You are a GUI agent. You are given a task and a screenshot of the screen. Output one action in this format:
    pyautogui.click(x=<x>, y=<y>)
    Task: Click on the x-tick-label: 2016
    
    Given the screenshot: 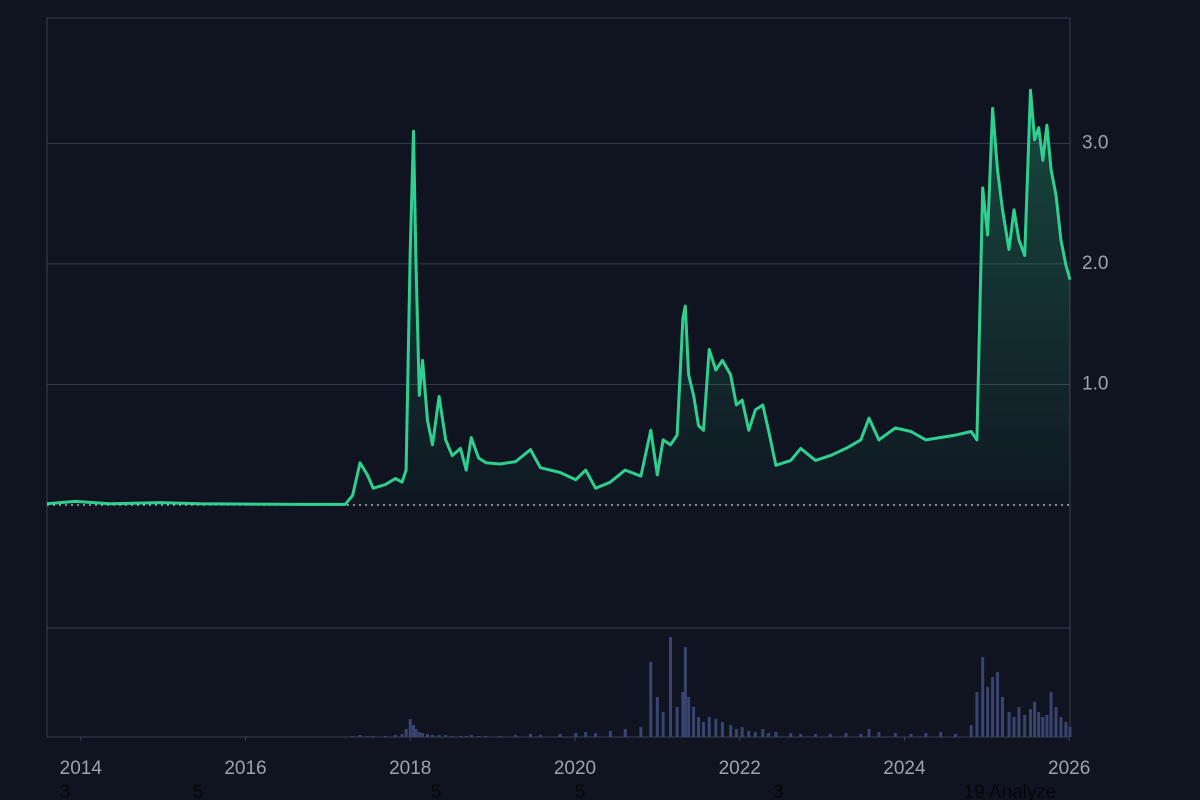 What is the action you would take?
    pyautogui.click(x=245, y=768)
    